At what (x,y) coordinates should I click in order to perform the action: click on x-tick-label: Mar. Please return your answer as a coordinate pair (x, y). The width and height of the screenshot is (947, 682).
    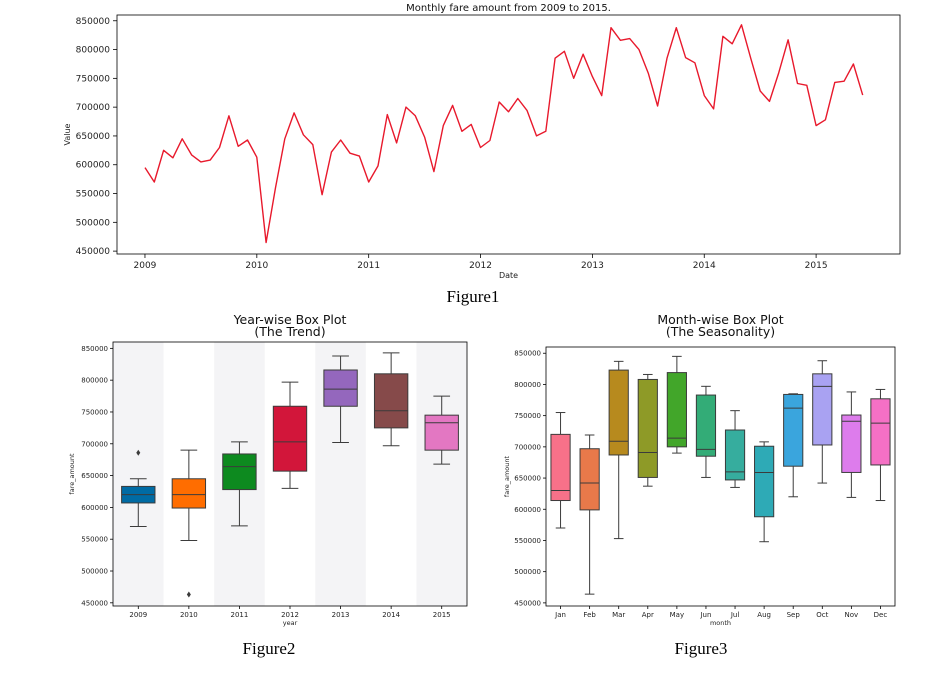
    Looking at the image, I should click on (618, 615).